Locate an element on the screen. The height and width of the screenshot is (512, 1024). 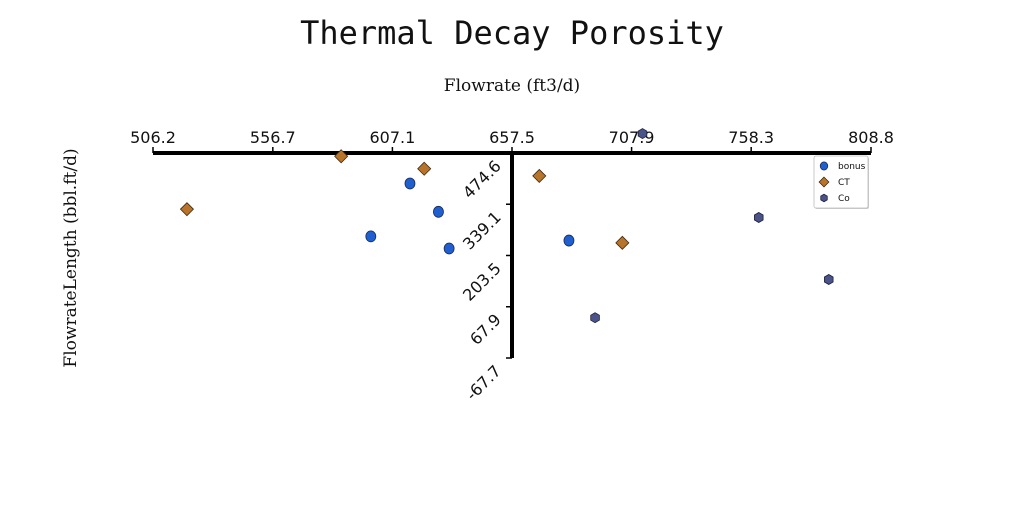
legend-box is located at coordinates (841, 182).